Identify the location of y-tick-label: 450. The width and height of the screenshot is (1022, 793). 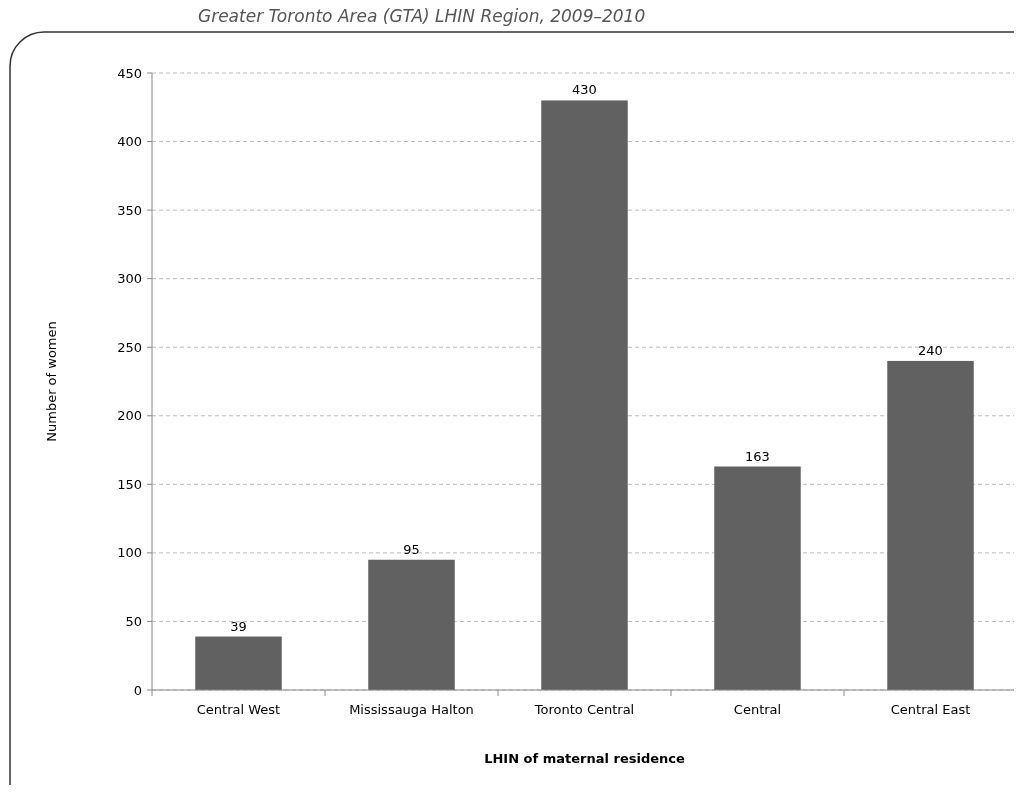
(129, 73).